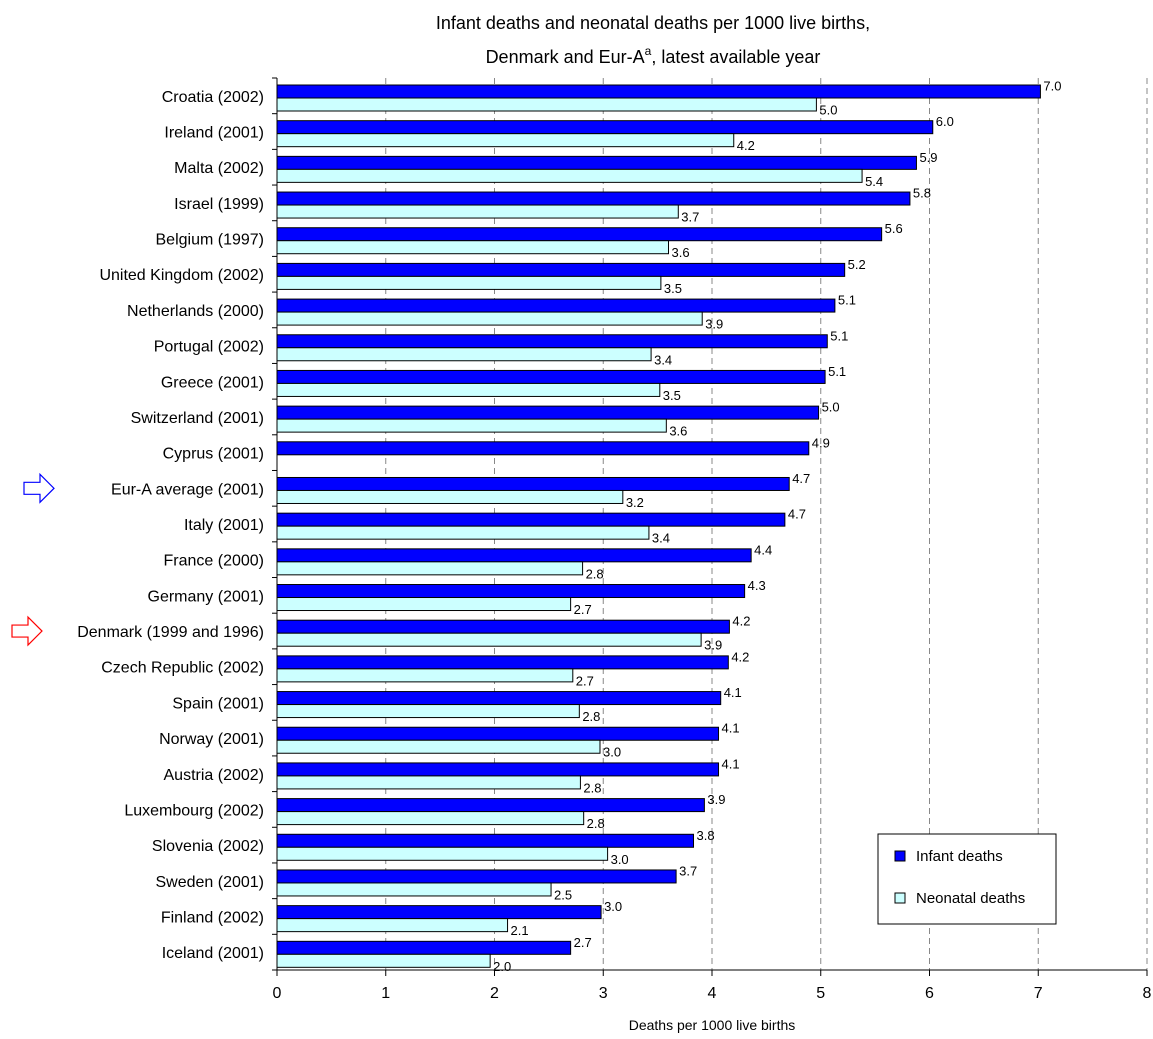 The width and height of the screenshot is (1153, 1039). I want to click on category-label: Cyprus (2001), so click(213, 454).